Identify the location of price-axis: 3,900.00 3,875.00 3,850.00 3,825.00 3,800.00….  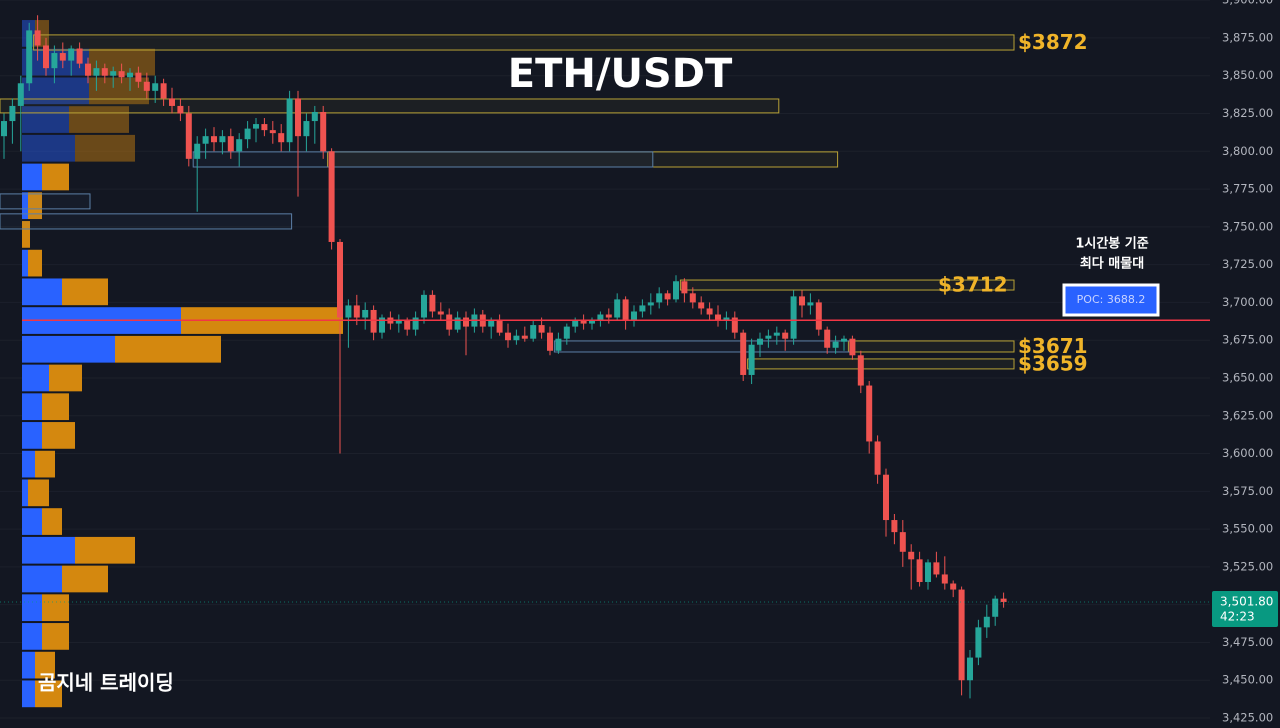
(1245, 364).